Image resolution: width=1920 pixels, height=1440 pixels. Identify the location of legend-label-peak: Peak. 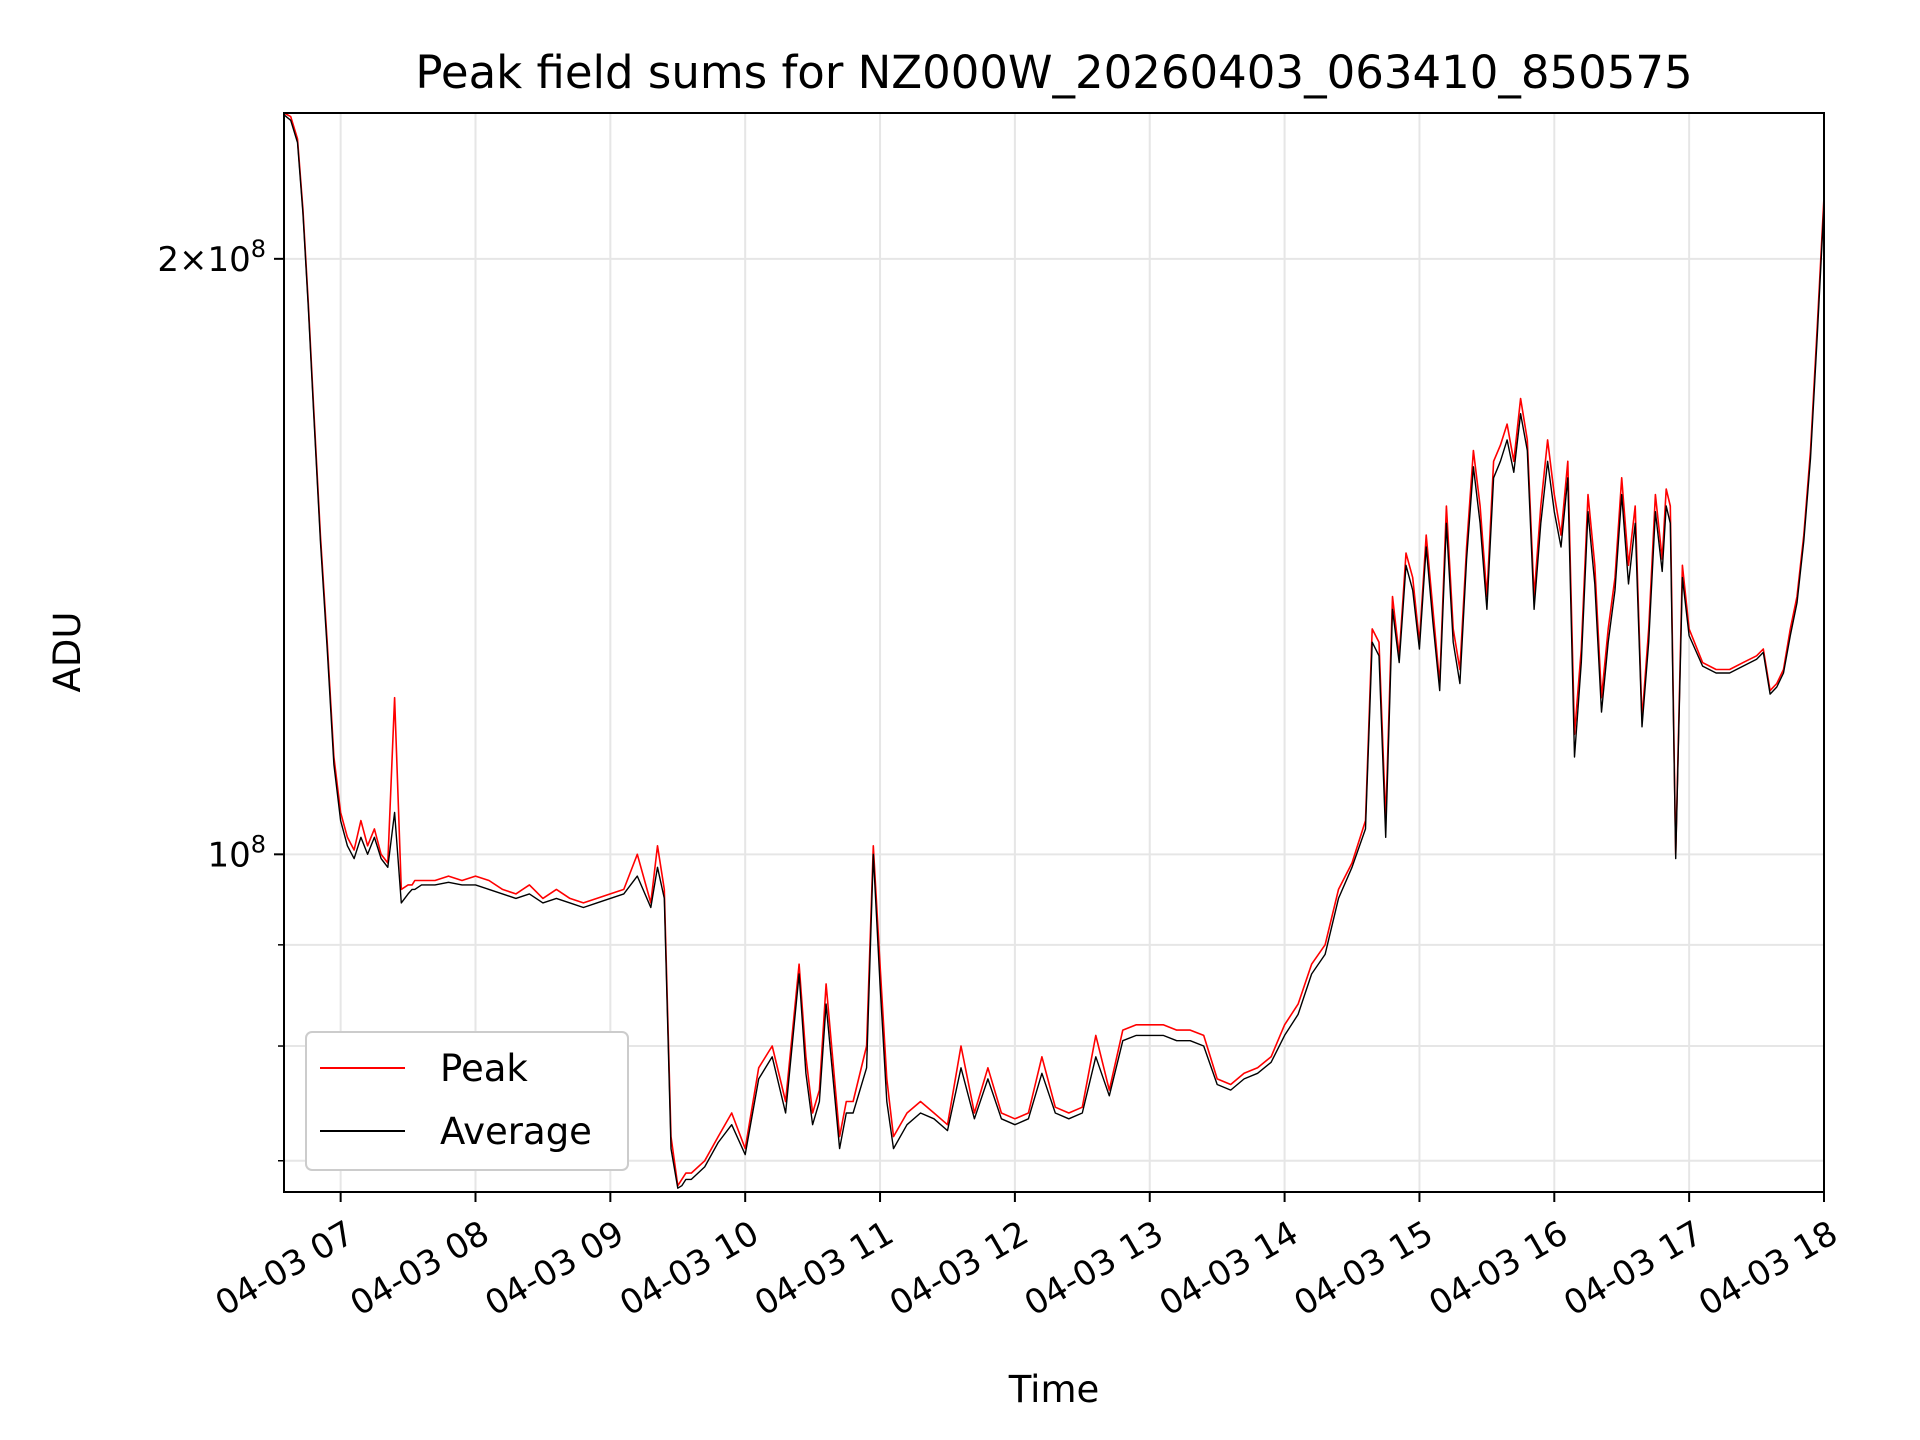
(484, 1068).